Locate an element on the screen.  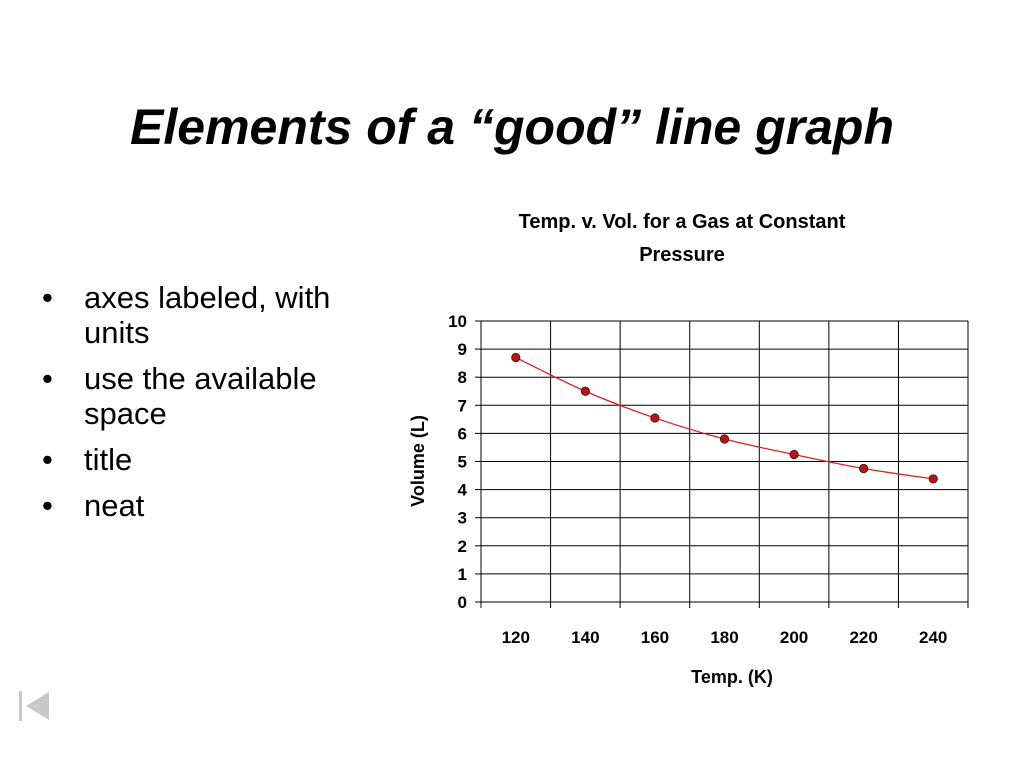
x-tick-label: 220 is located at coordinates (863, 637).